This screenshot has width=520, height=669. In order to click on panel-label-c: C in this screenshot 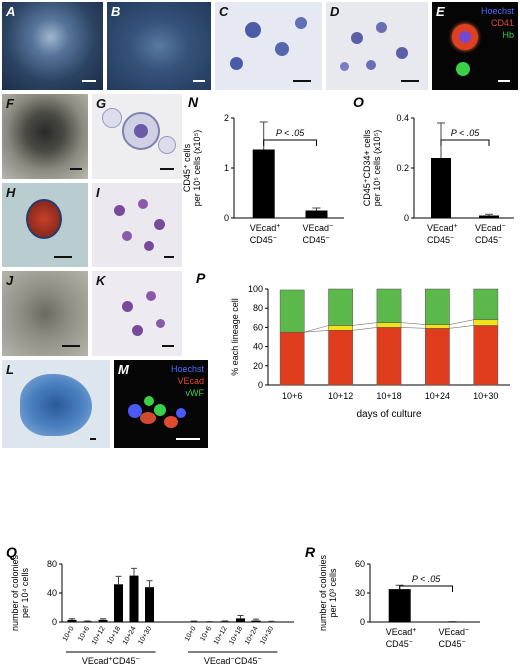, I will do `click(224, 11)`.